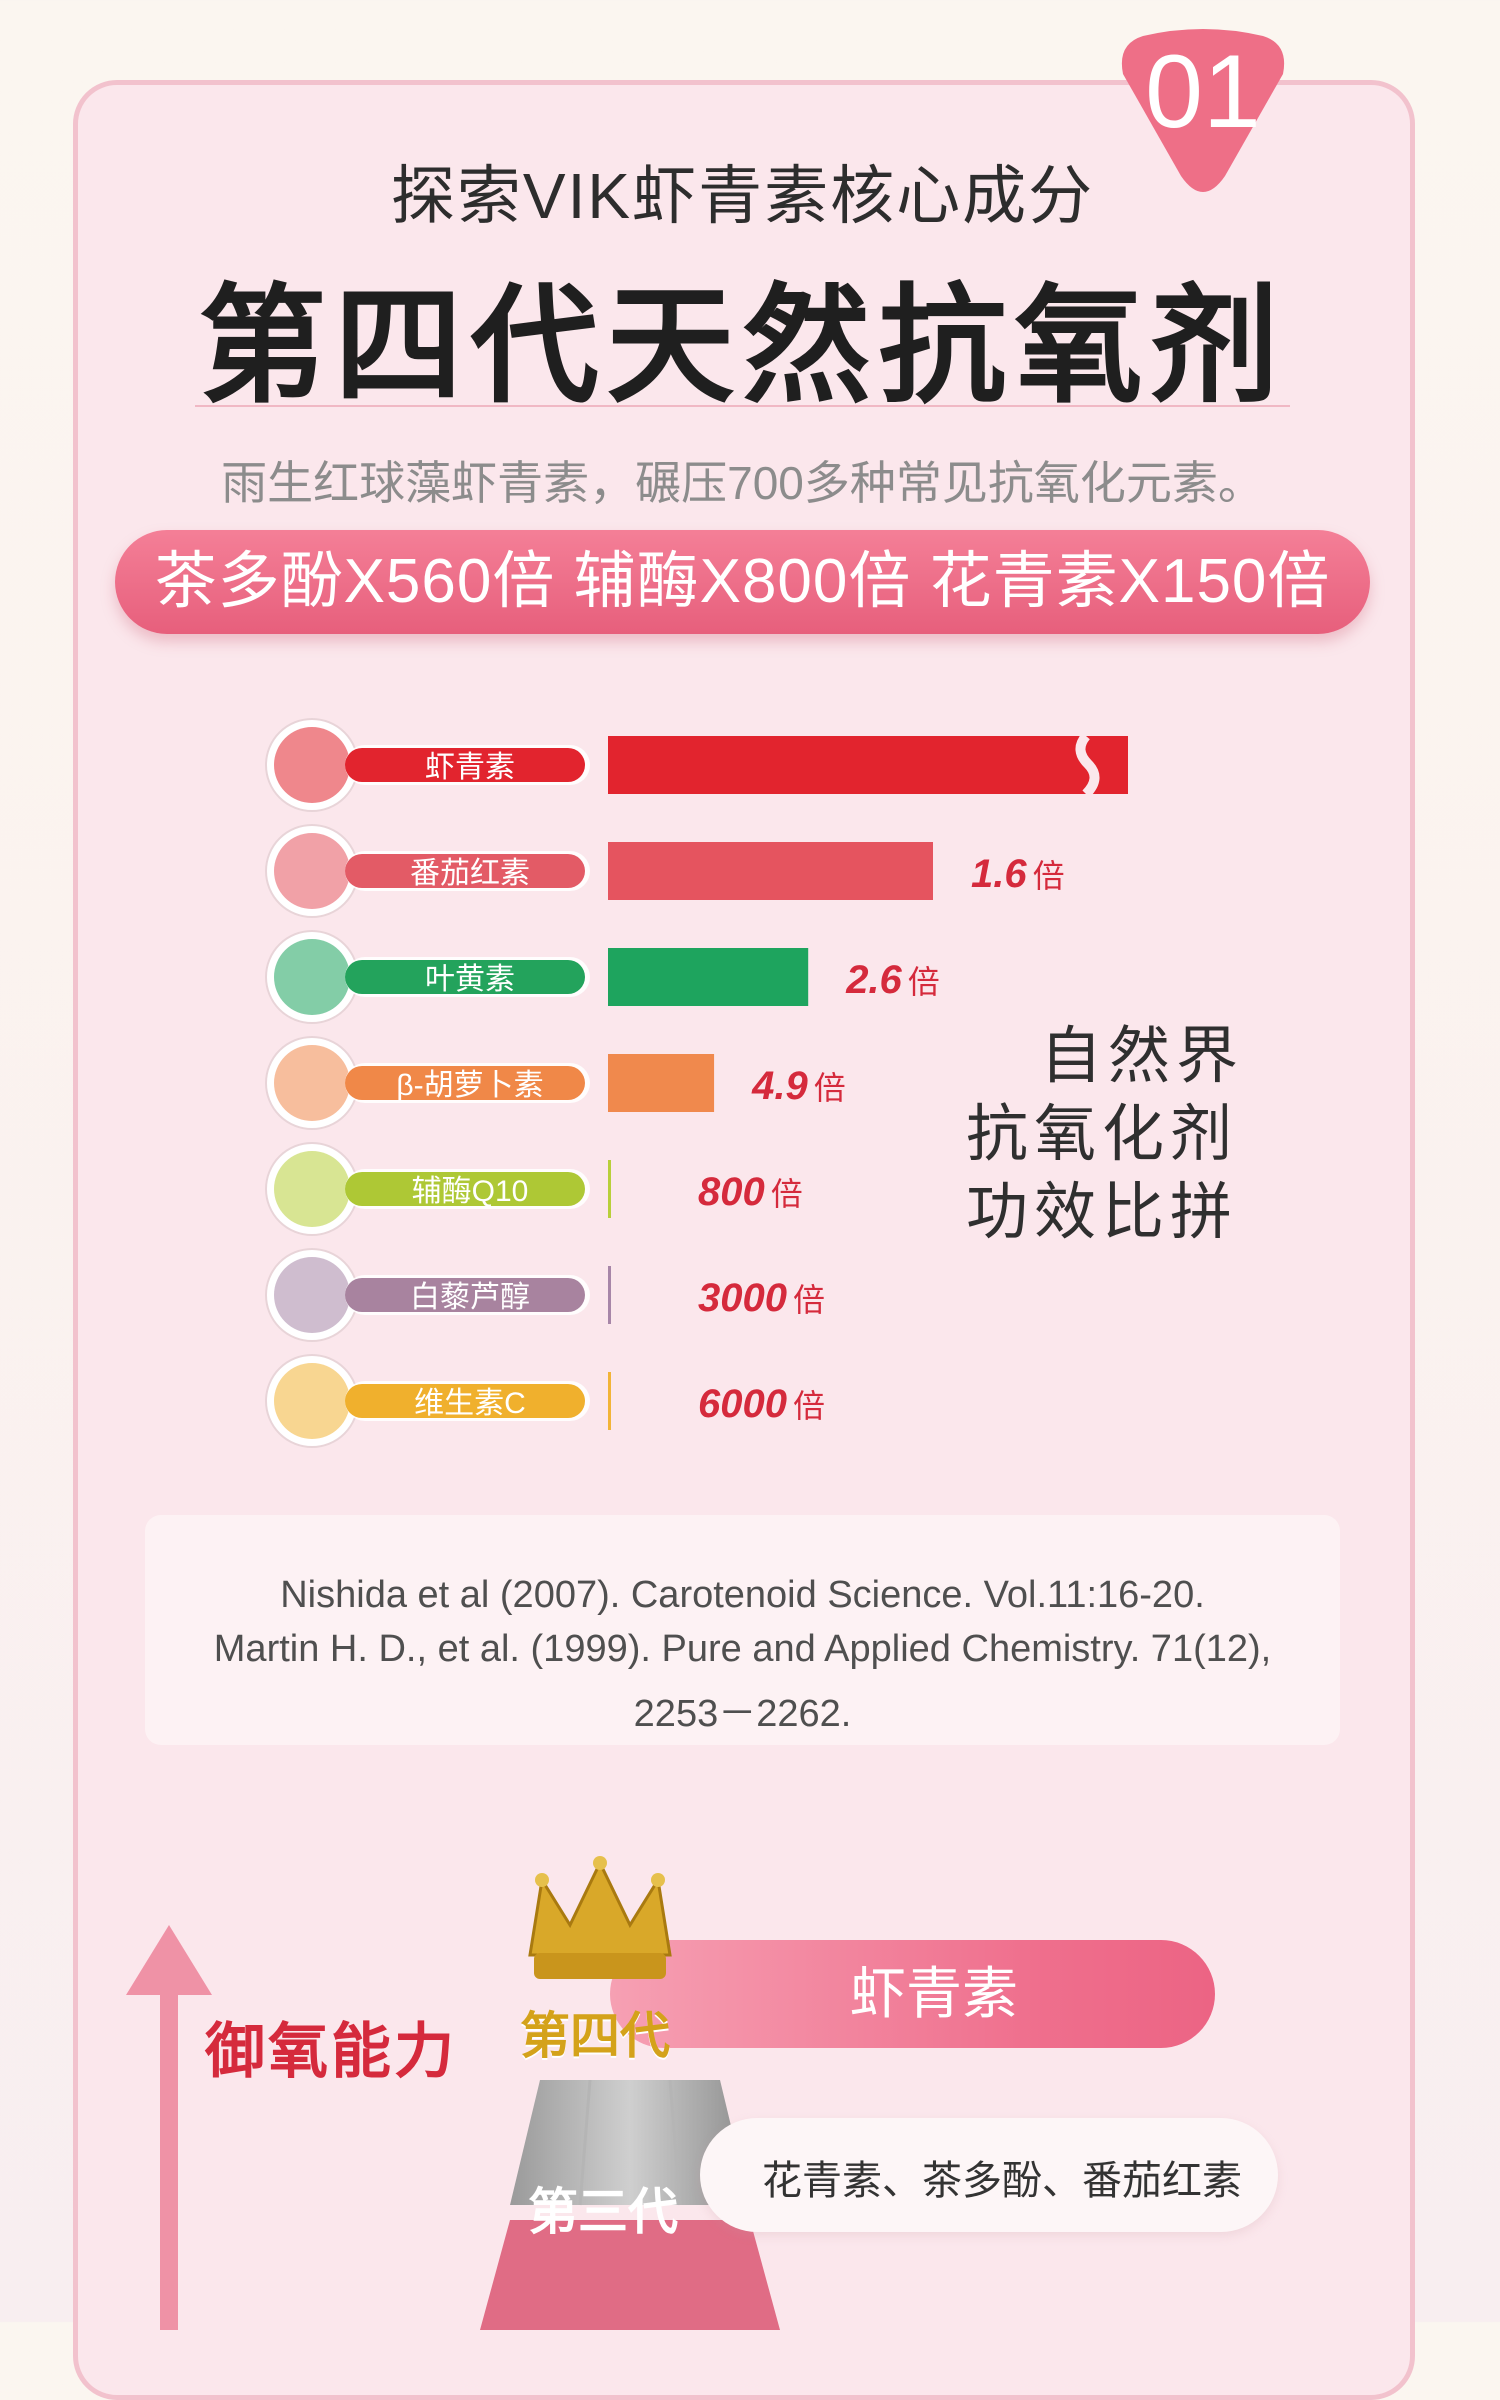  Describe the element at coordinates (924, 982) in the screenshot. I see `value-unit-2: 倍` at that location.